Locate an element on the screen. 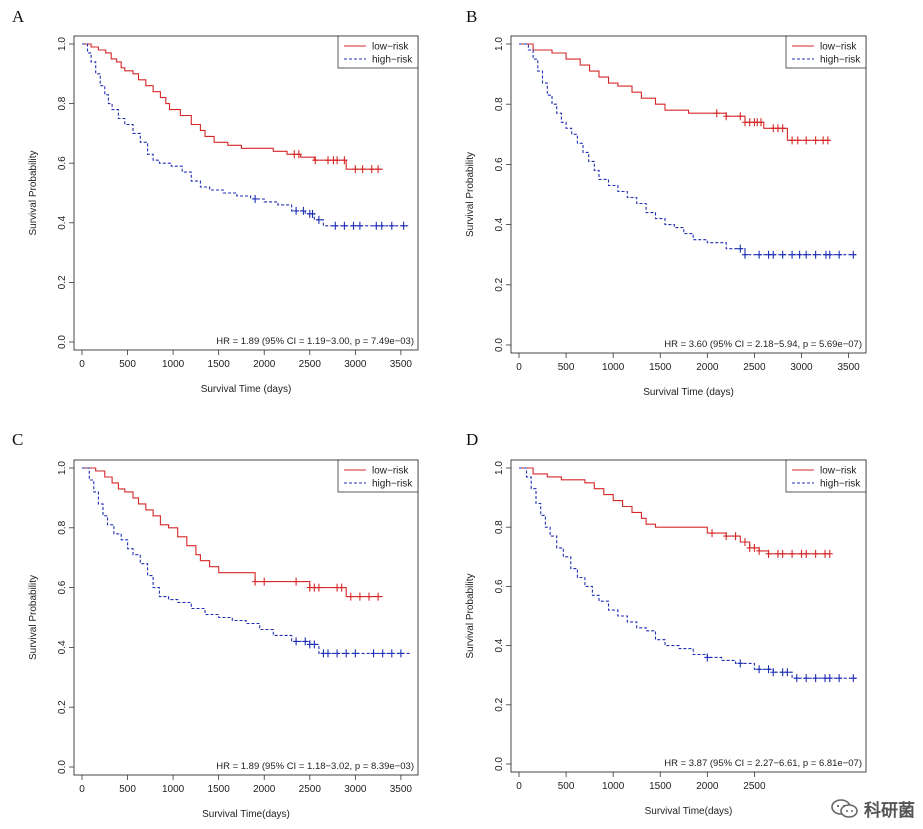 This screenshot has height=829, width=923. legend-box is located at coordinates (826, 476).